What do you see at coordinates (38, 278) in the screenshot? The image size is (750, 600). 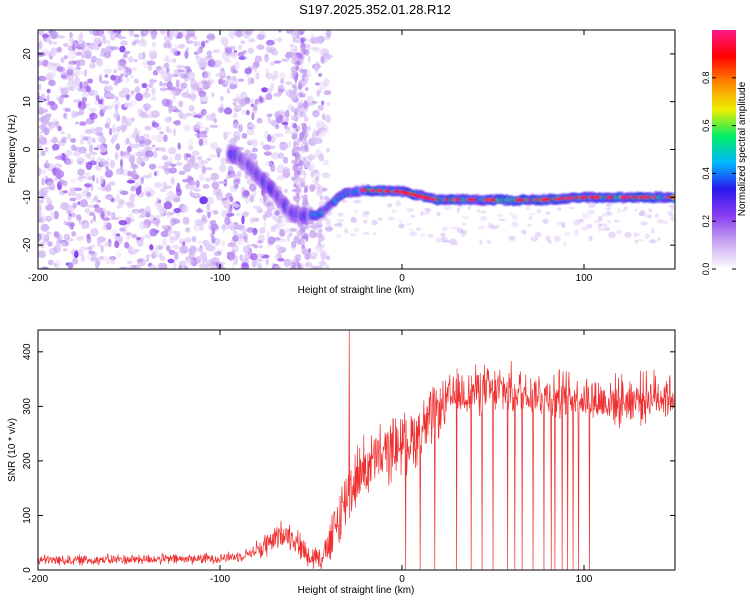 I see `spectrogram-x-tick-label: -200` at bounding box center [38, 278].